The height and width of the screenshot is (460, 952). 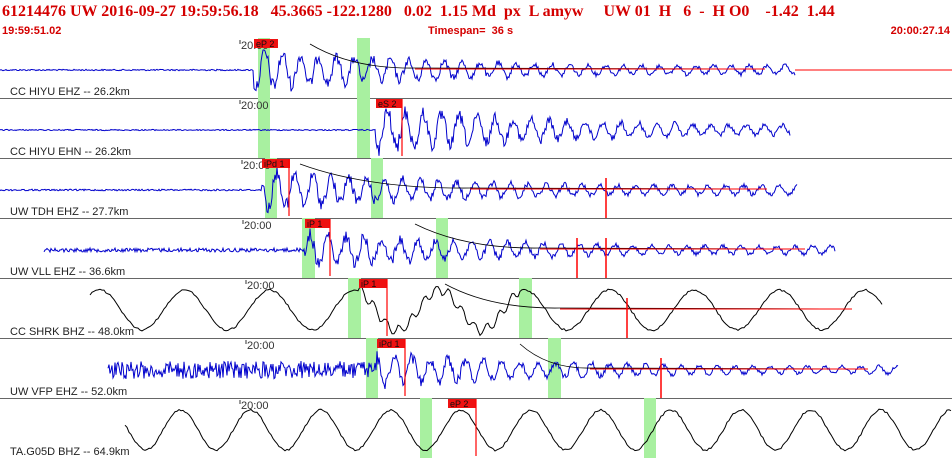 I want to click on trace-row: 20:00 eP 2 TA.G05D BHZ -- 64.9km, so click(x=481, y=428).